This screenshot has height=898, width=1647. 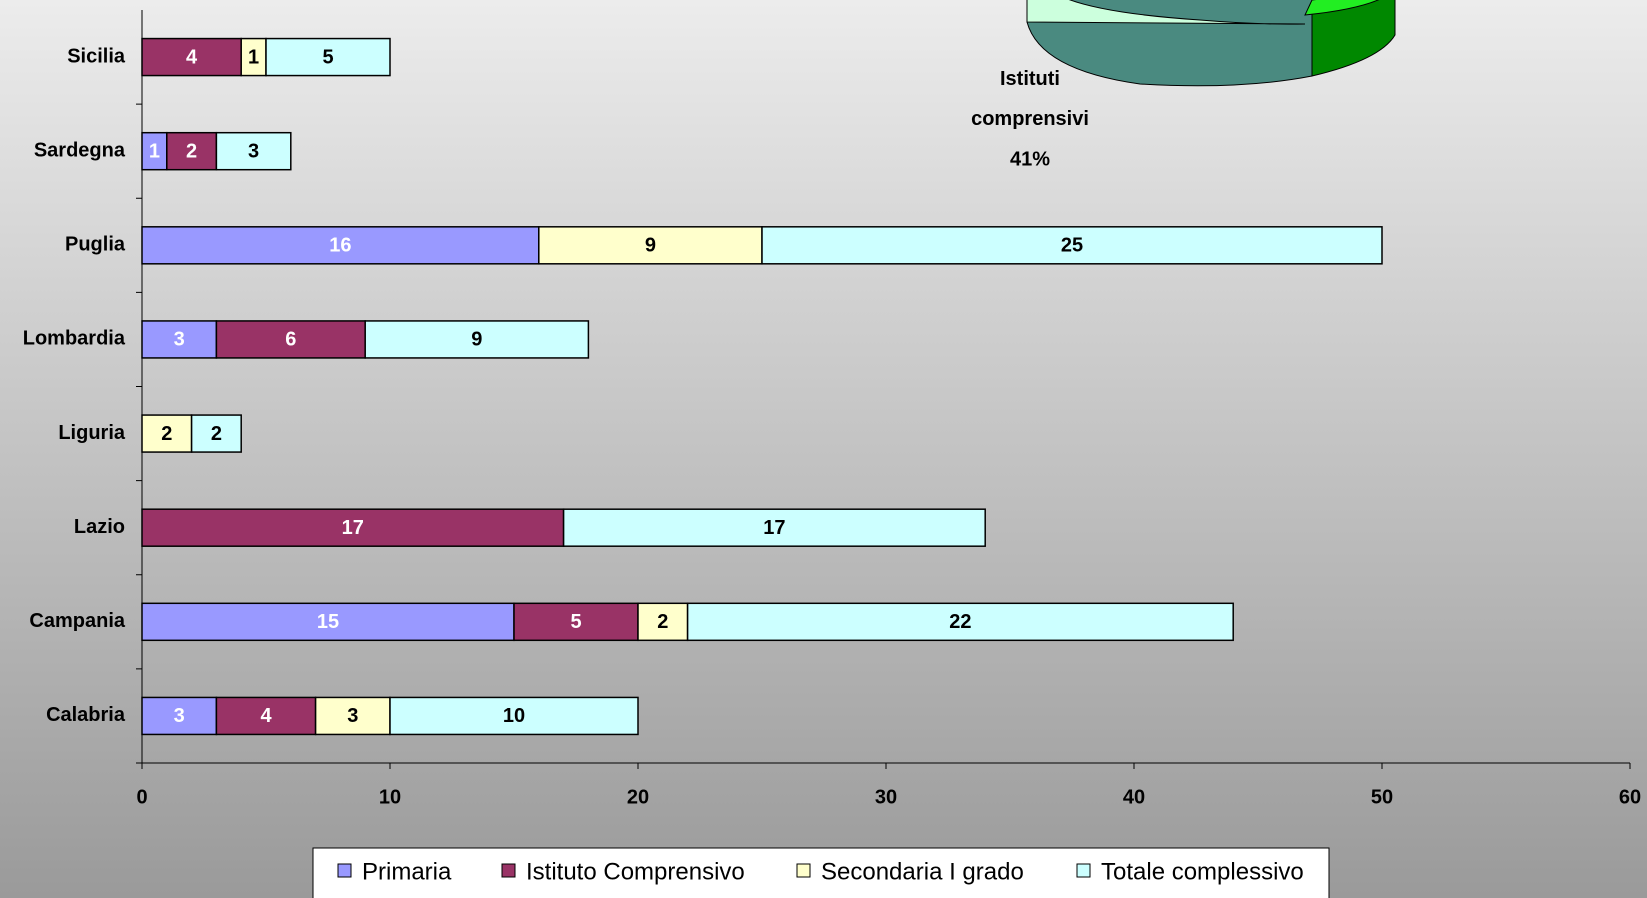 I want to click on y-tick-label: Lombardia, so click(x=74, y=339).